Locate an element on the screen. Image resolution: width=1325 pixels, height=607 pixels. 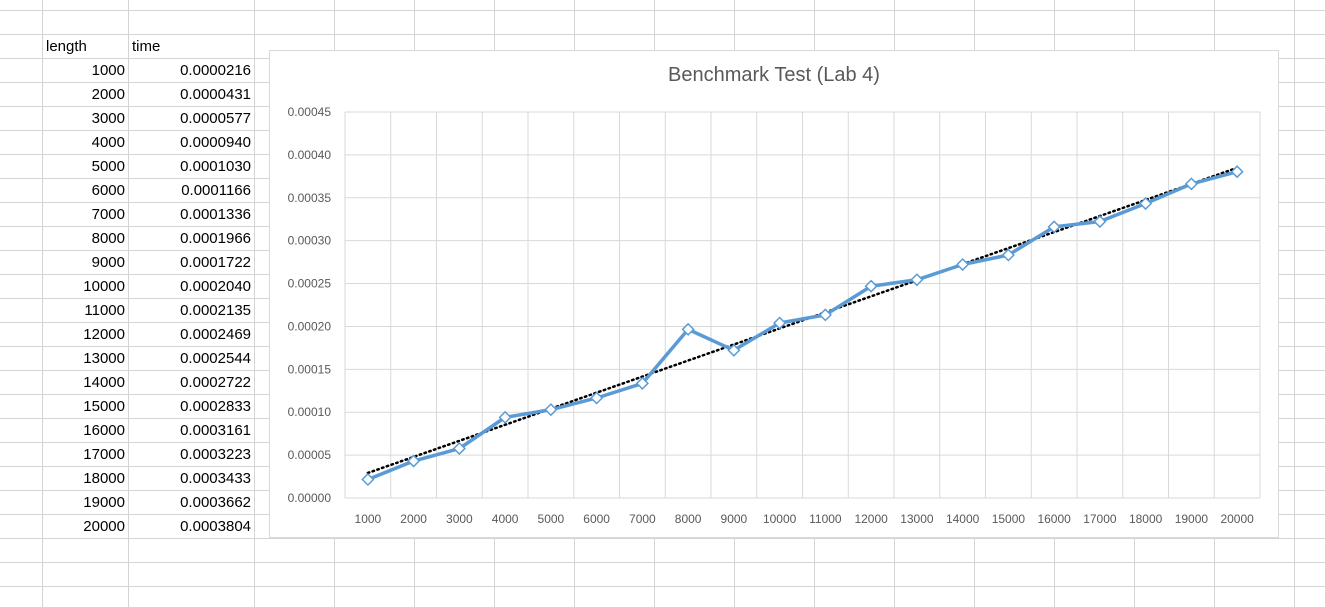
y-tick-label: 0.00035 is located at coordinates (310, 198).